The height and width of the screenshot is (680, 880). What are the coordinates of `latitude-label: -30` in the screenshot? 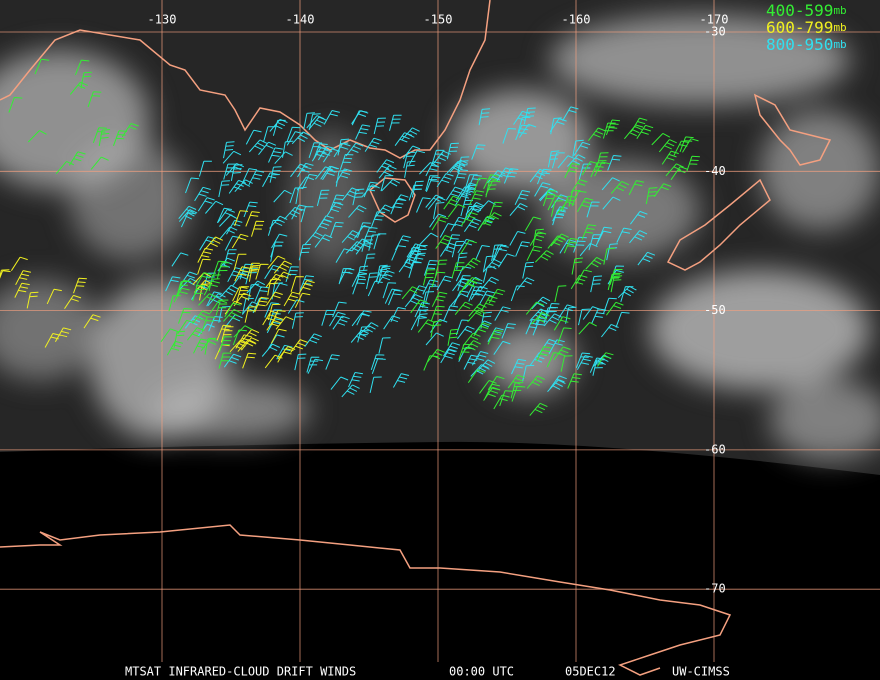 It's located at (715, 32).